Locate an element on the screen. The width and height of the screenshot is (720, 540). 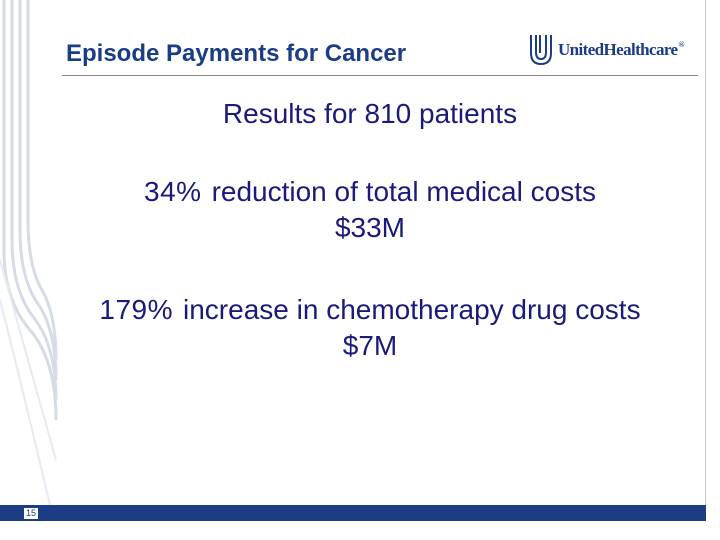
slide-subtitle: Results for 810 patients is located at coordinates (370, 113).